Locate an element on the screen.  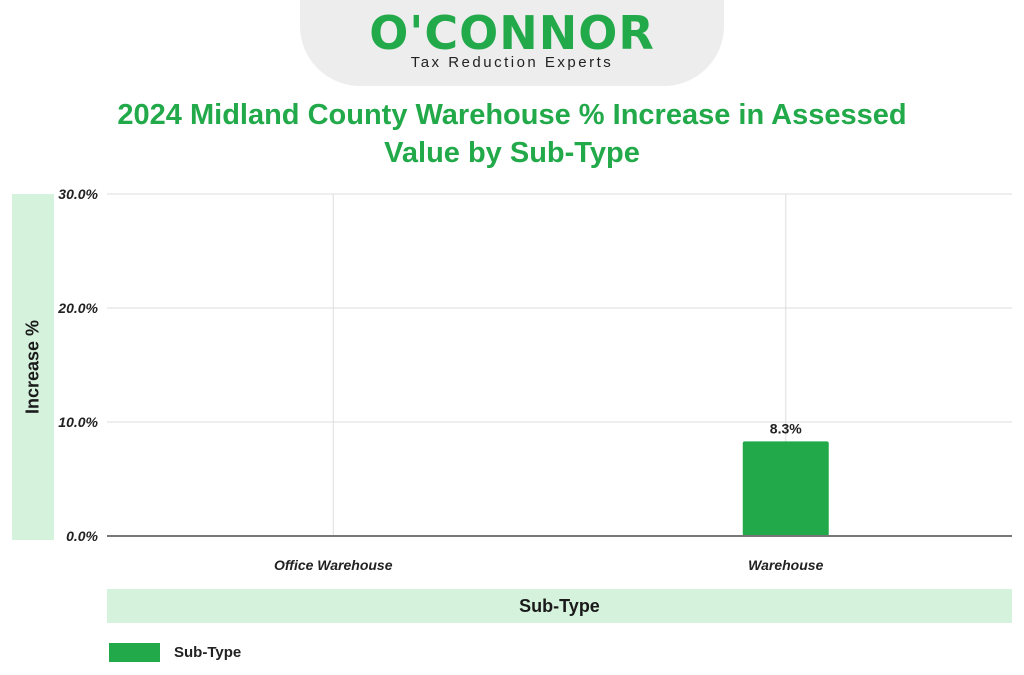
y-tick-label: 30.0% is located at coordinates (78, 194).